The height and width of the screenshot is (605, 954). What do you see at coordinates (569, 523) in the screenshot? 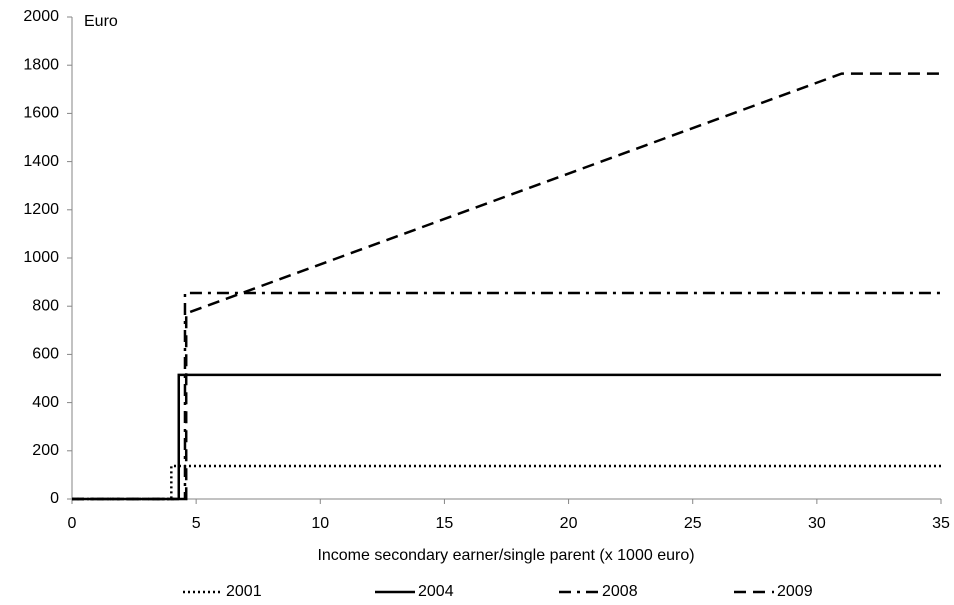
I see `x-tick-label: 20` at bounding box center [569, 523].